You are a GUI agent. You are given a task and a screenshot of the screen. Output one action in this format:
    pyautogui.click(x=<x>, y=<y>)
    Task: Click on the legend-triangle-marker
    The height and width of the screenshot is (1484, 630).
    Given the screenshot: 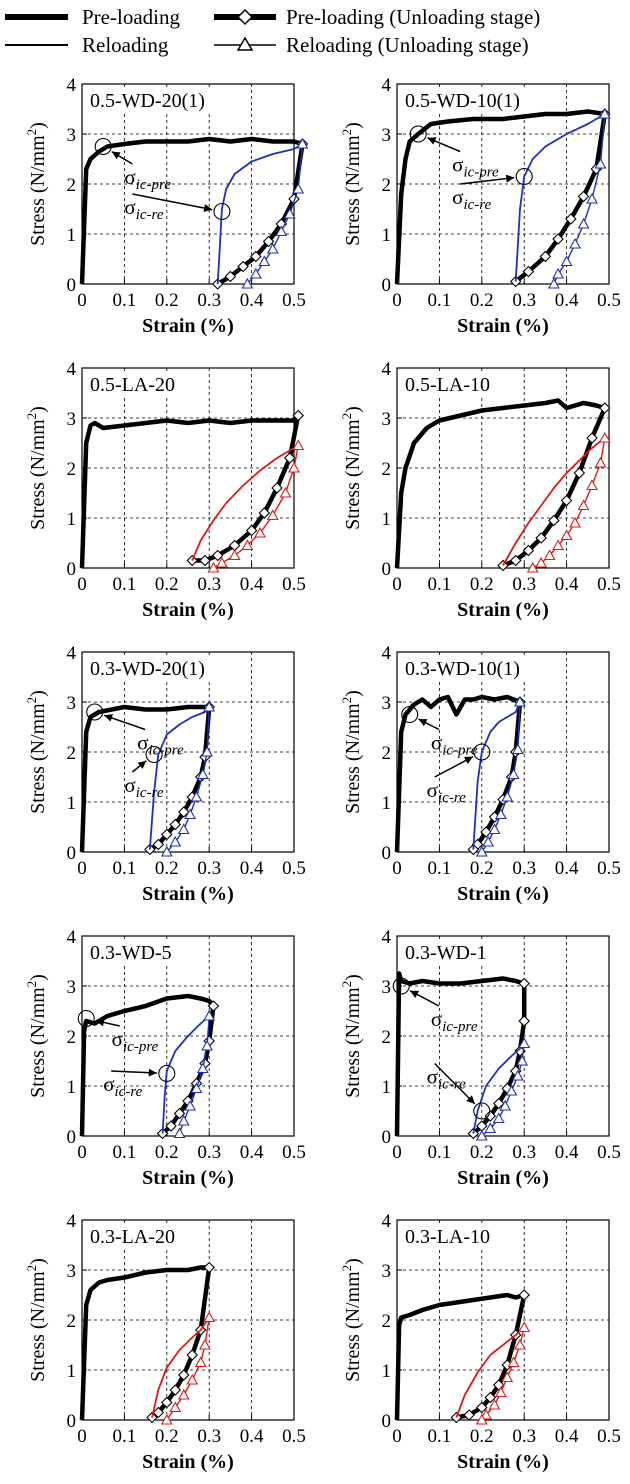 What is the action you would take?
    pyautogui.click(x=245, y=43)
    